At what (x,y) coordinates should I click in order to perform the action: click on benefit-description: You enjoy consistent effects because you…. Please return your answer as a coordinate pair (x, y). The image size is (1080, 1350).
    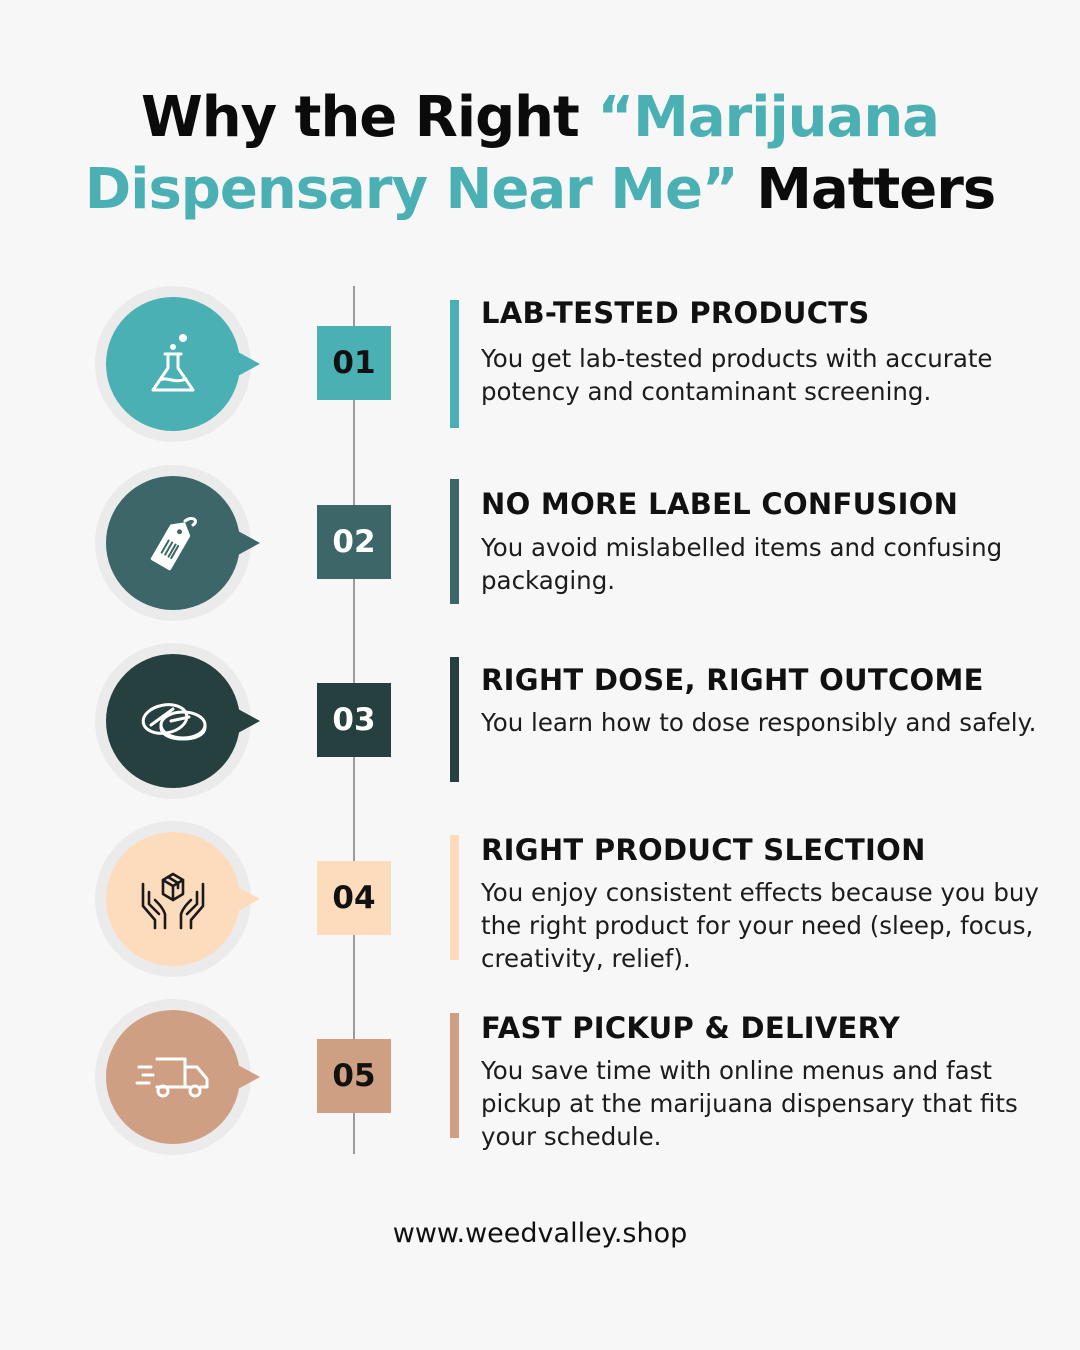
    Looking at the image, I should click on (760, 925).